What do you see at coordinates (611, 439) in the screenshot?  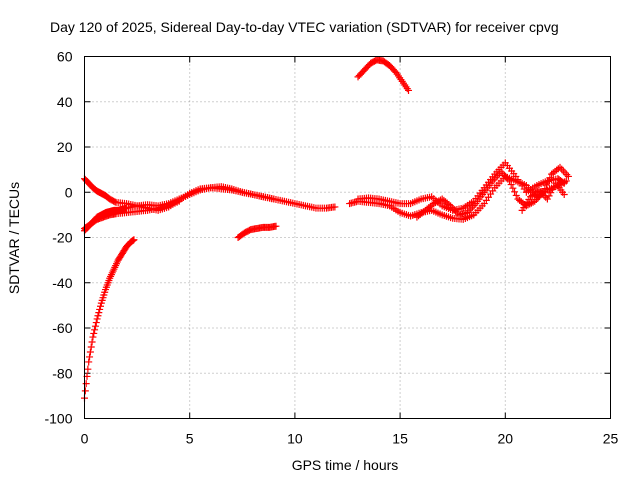 I see `x-tick-label: 25` at bounding box center [611, 439].